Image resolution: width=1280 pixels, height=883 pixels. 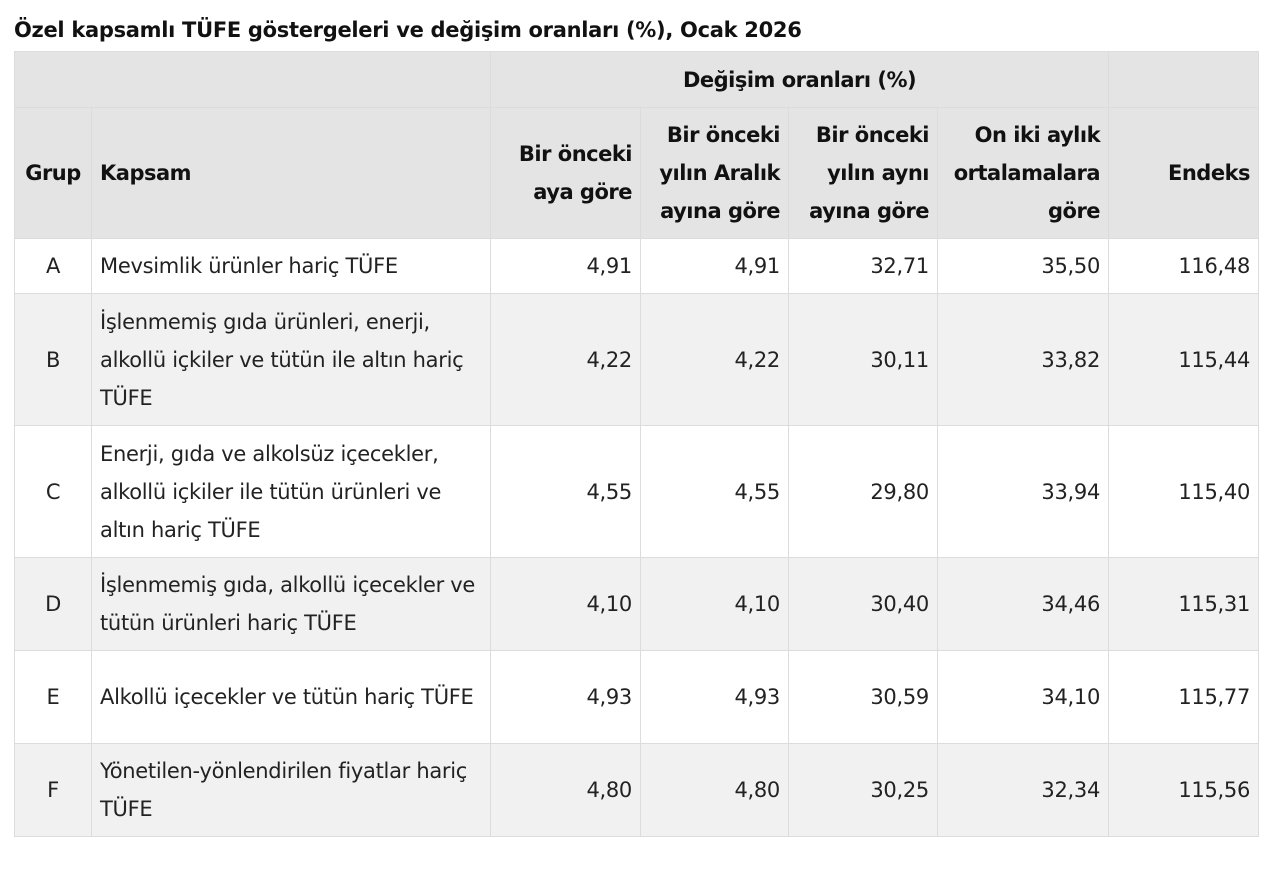 What do you see at coordinates (53, 491) in the screenshot?
I see `cell-grup: C` at bounding box center [53, 491].